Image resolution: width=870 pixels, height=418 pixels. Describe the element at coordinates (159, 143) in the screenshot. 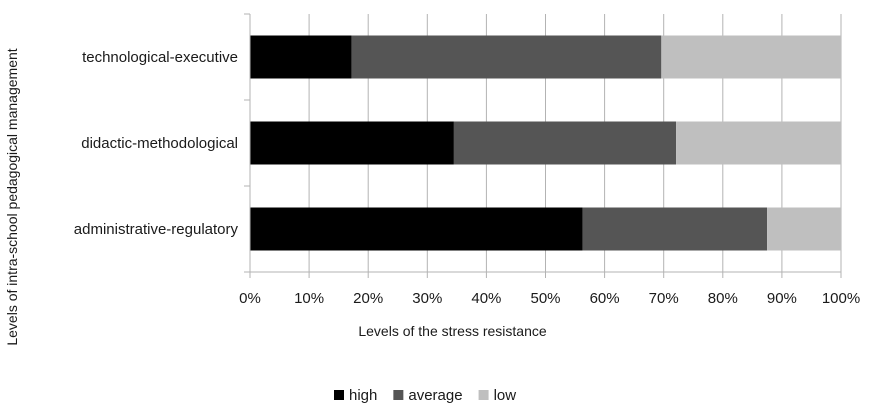

I see `y-category-label: didactic-methodological` at that location.